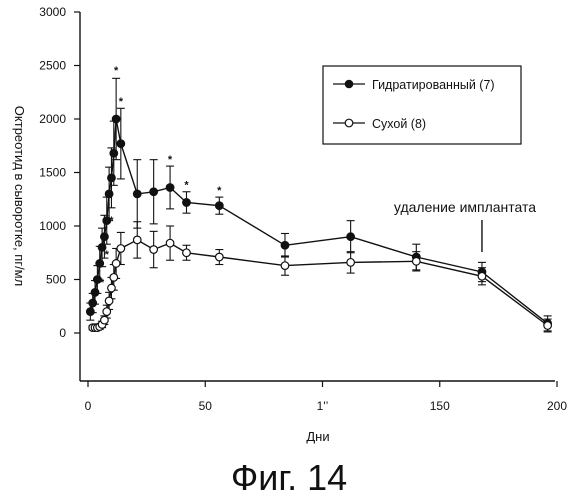 The width and height of the screenshot is (577, 500). I want to click on x-tick-label: 150, so click(440, 406).